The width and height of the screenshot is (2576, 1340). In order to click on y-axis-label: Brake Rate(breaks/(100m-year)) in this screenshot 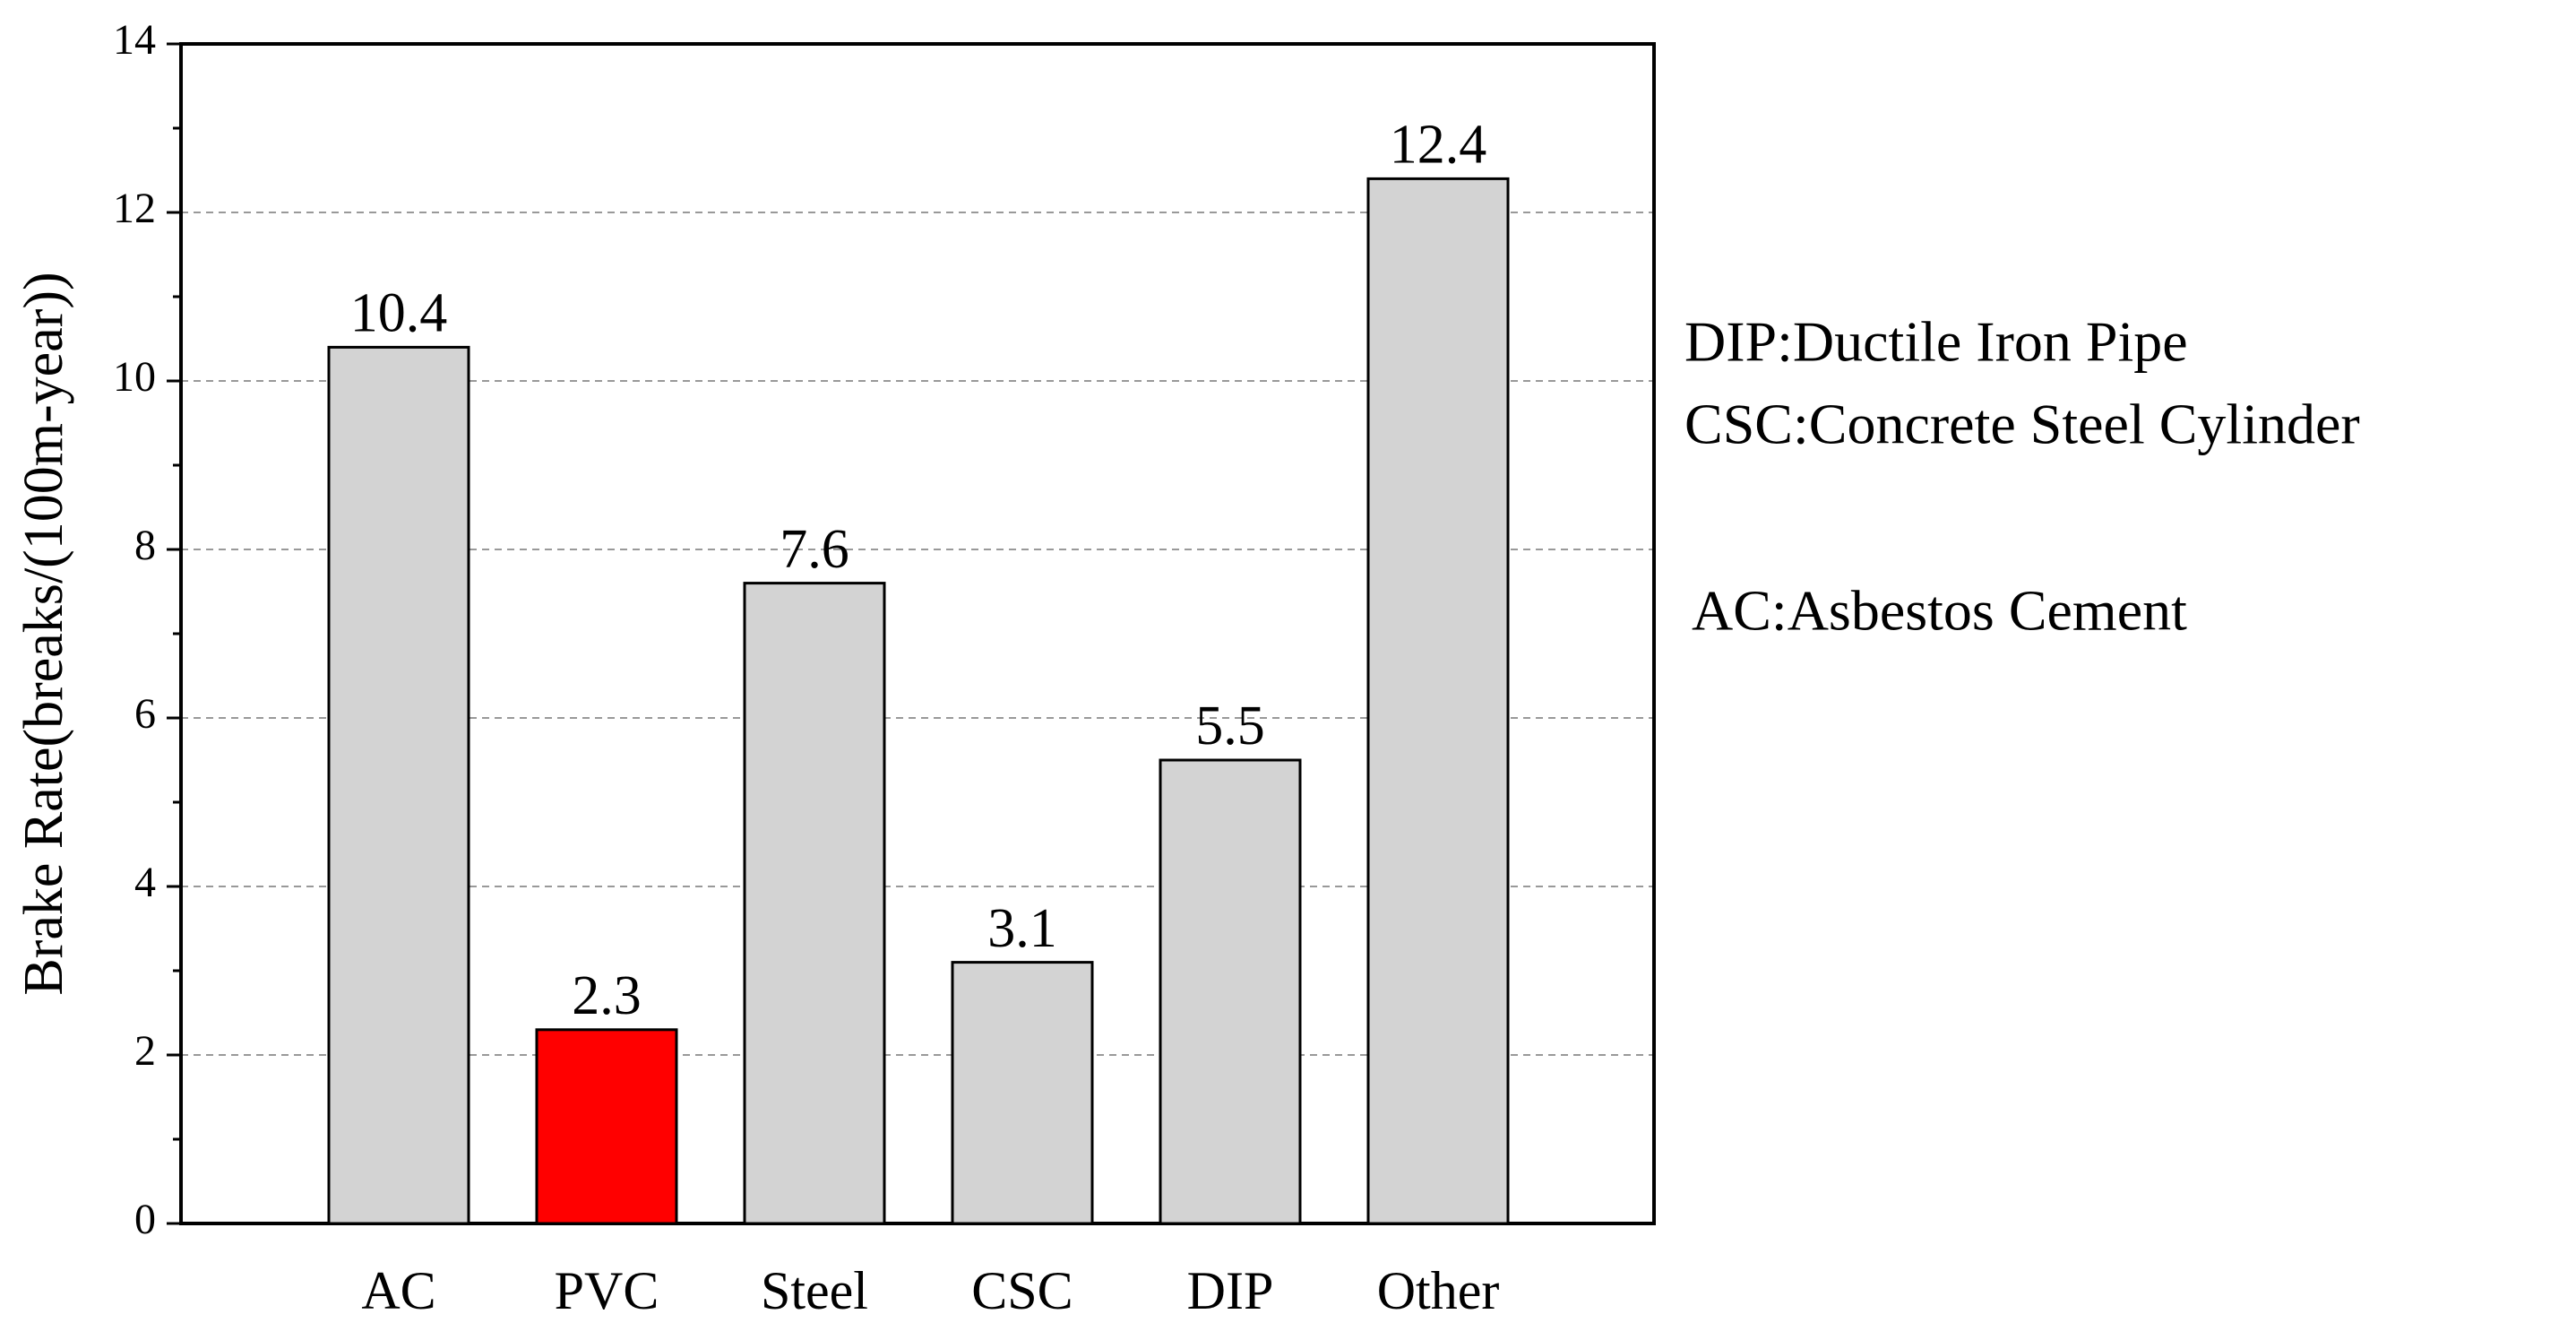, I will do `click(44, 633)`.